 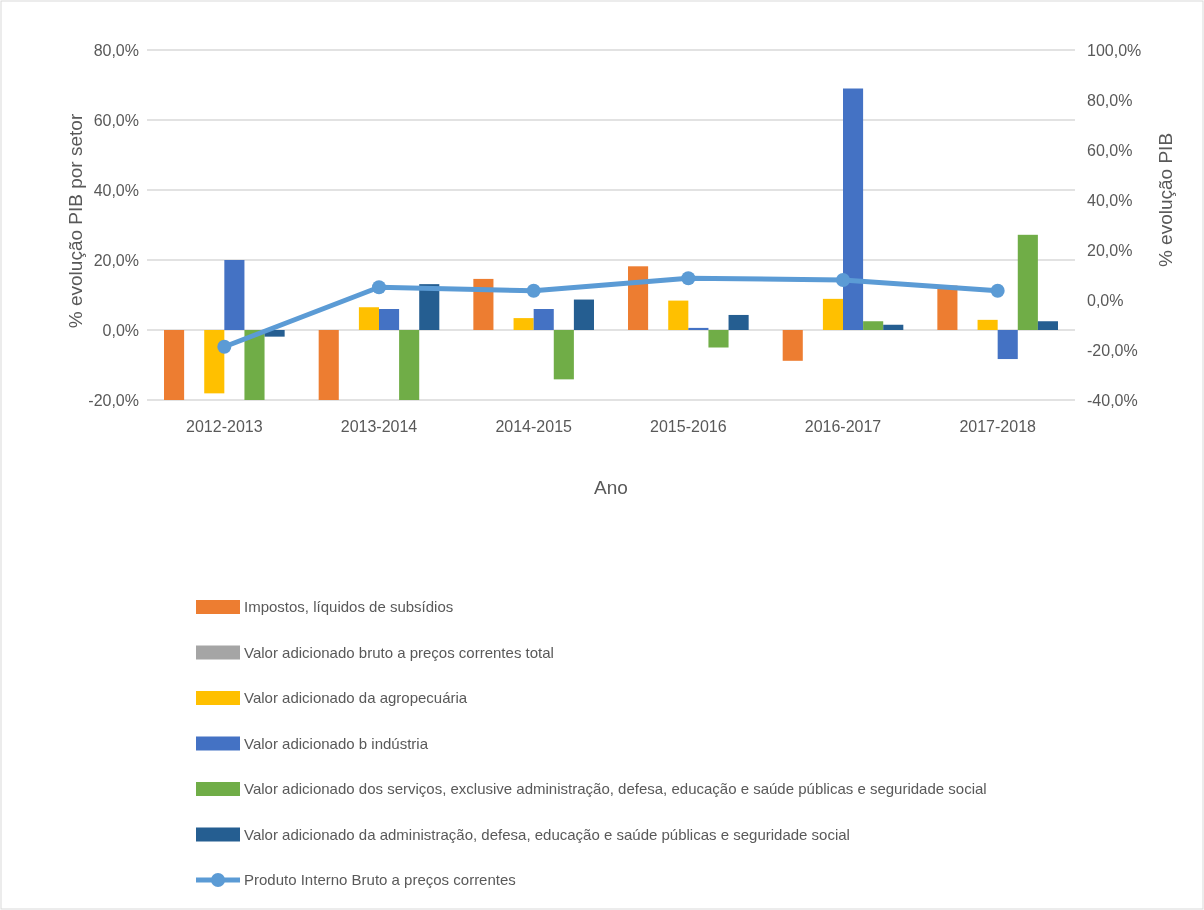 What do you see at coordinates (688, 426) in the screenshot?
I see `x-tick-label: 2015-2016` at bounding box center [688, 426].